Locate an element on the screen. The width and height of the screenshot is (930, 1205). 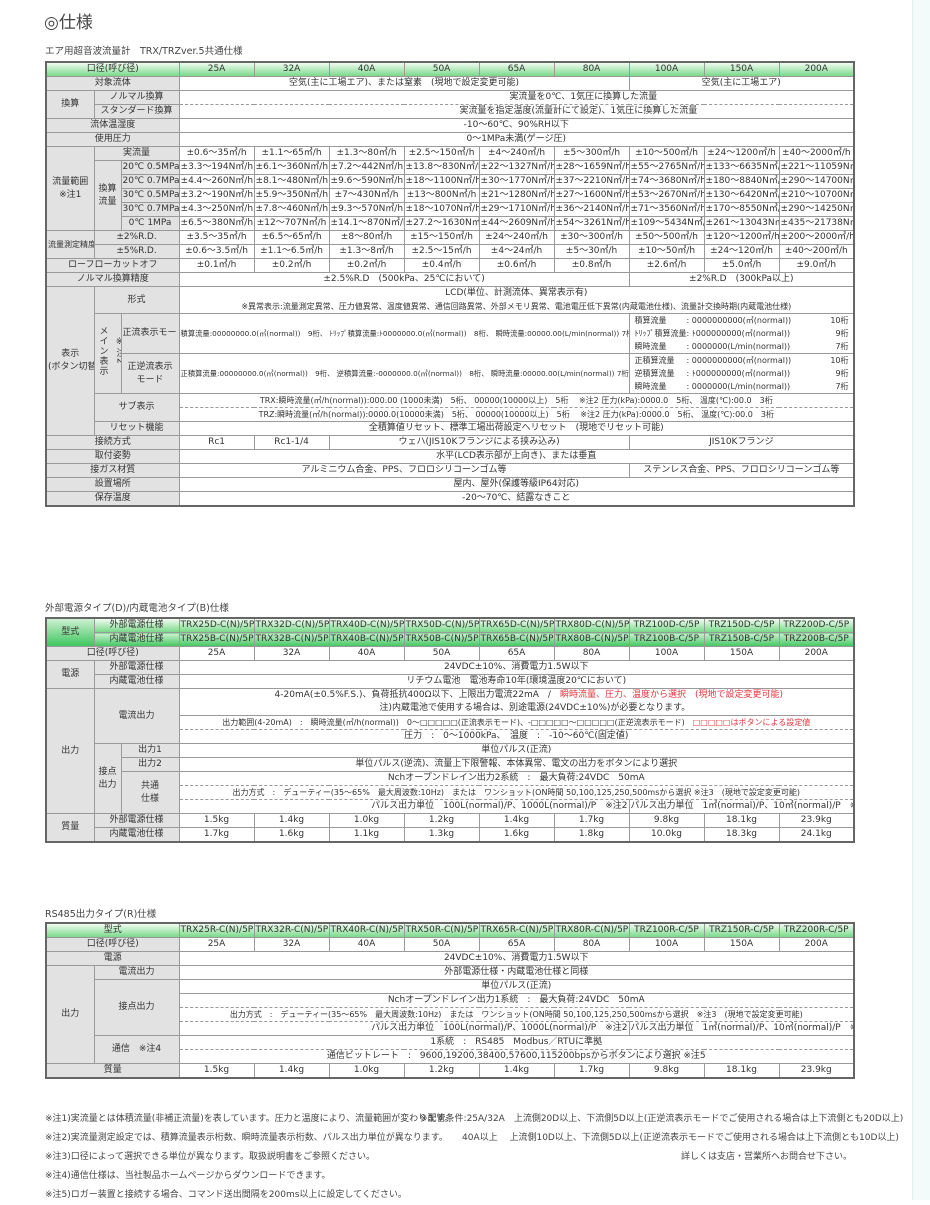
table-cell: ±3.3～194N㎥/h is located at coordinates (216, 167).